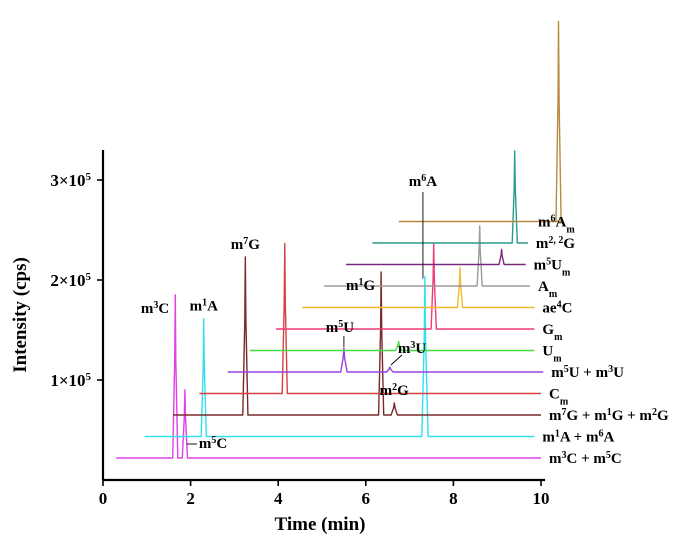  What do you see at coordinates (548, 289) in the screenshot?
I see `trace-label: Am` at bounding box center [548, 289].